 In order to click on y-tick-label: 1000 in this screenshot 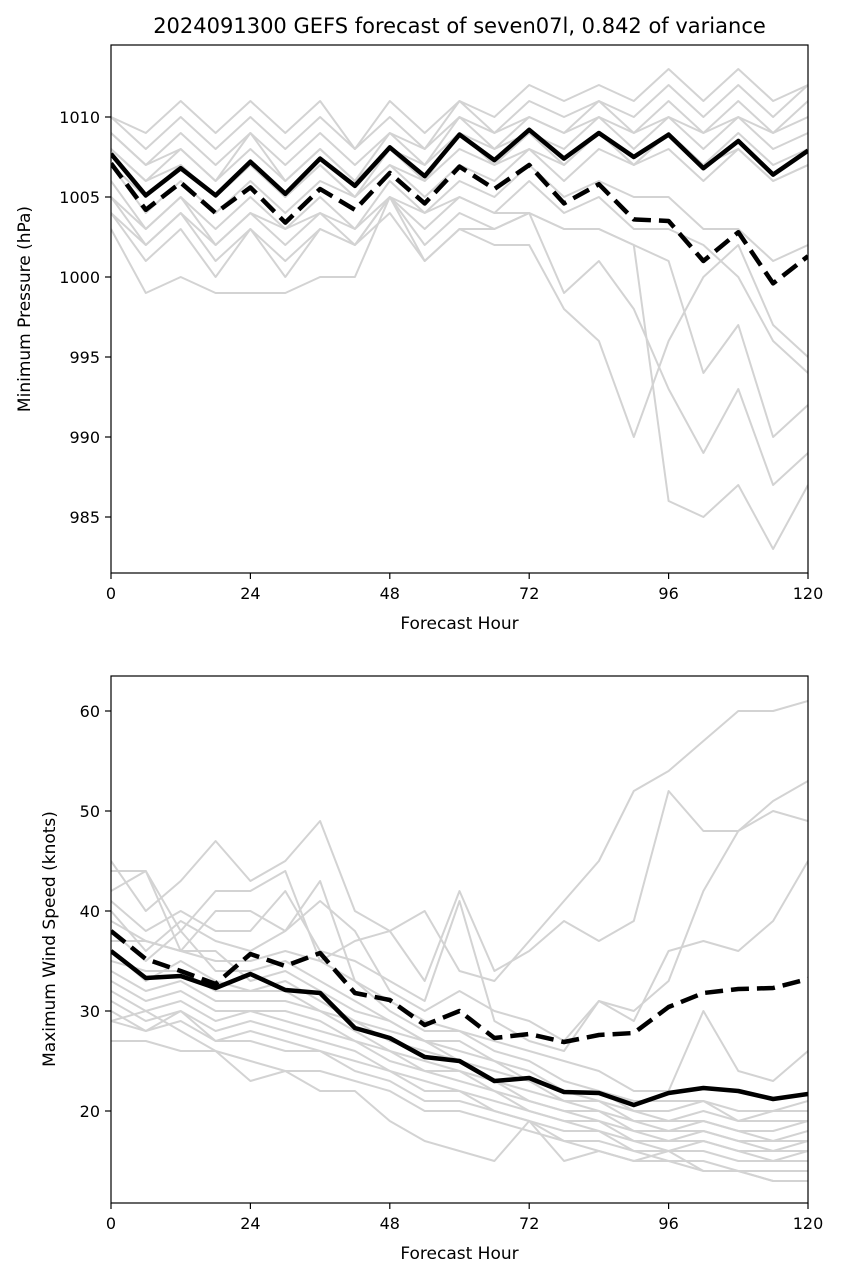, I will do `click(79, 277)`.